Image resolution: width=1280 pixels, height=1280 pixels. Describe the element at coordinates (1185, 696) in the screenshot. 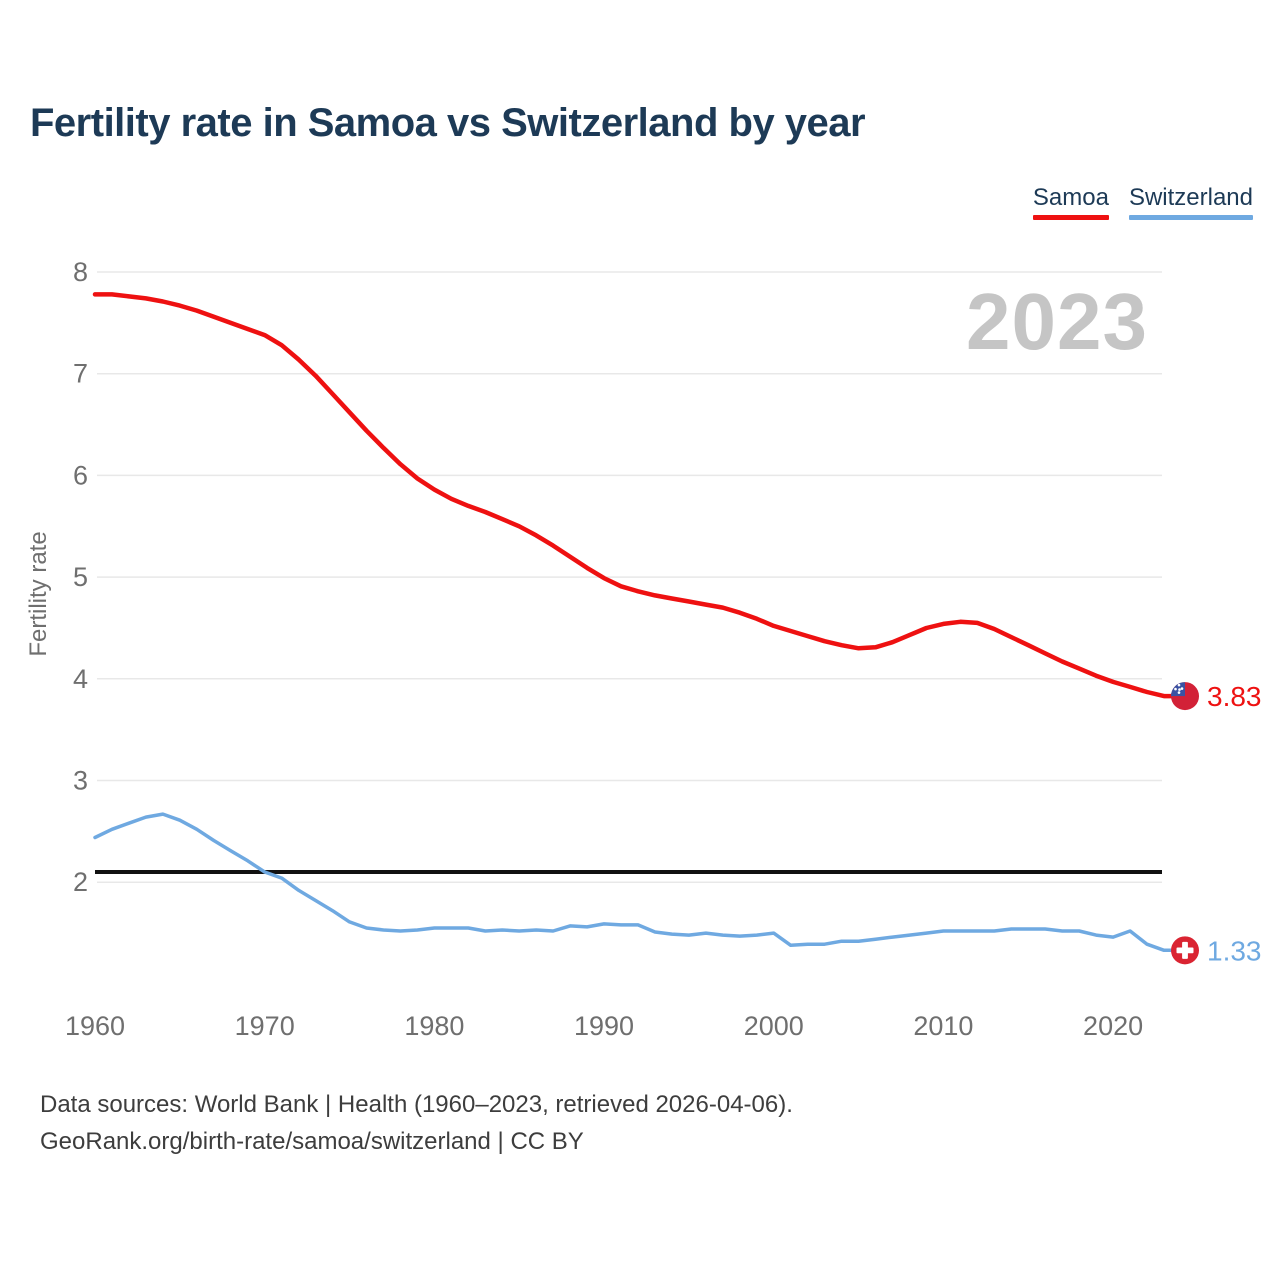

I see `samoa-flag-icon` at that location.